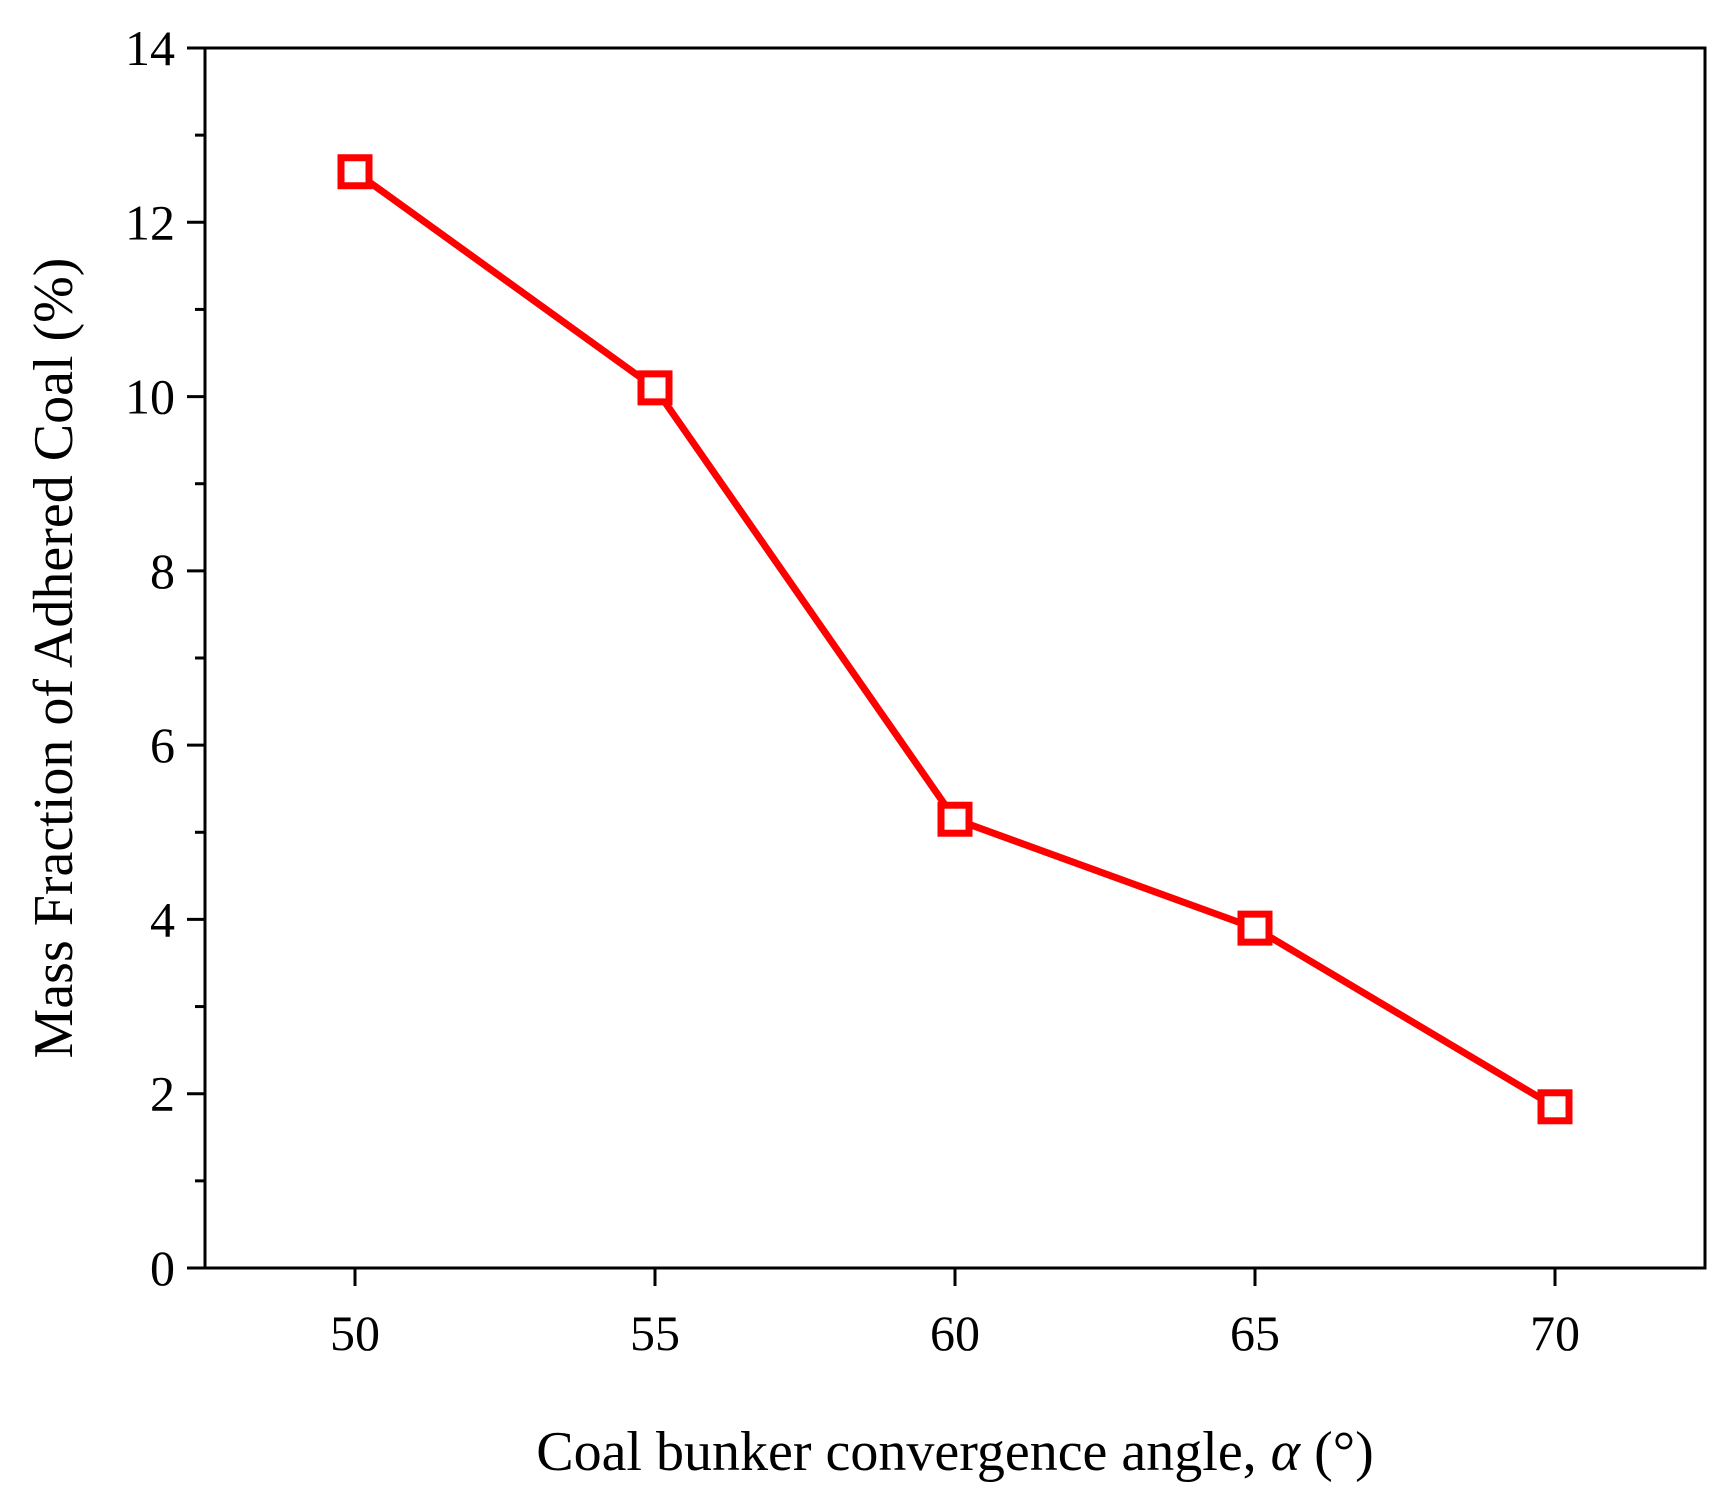 The image size is (1724, 1495). I want to click on y-tick-label: 6, so click(162, 745).